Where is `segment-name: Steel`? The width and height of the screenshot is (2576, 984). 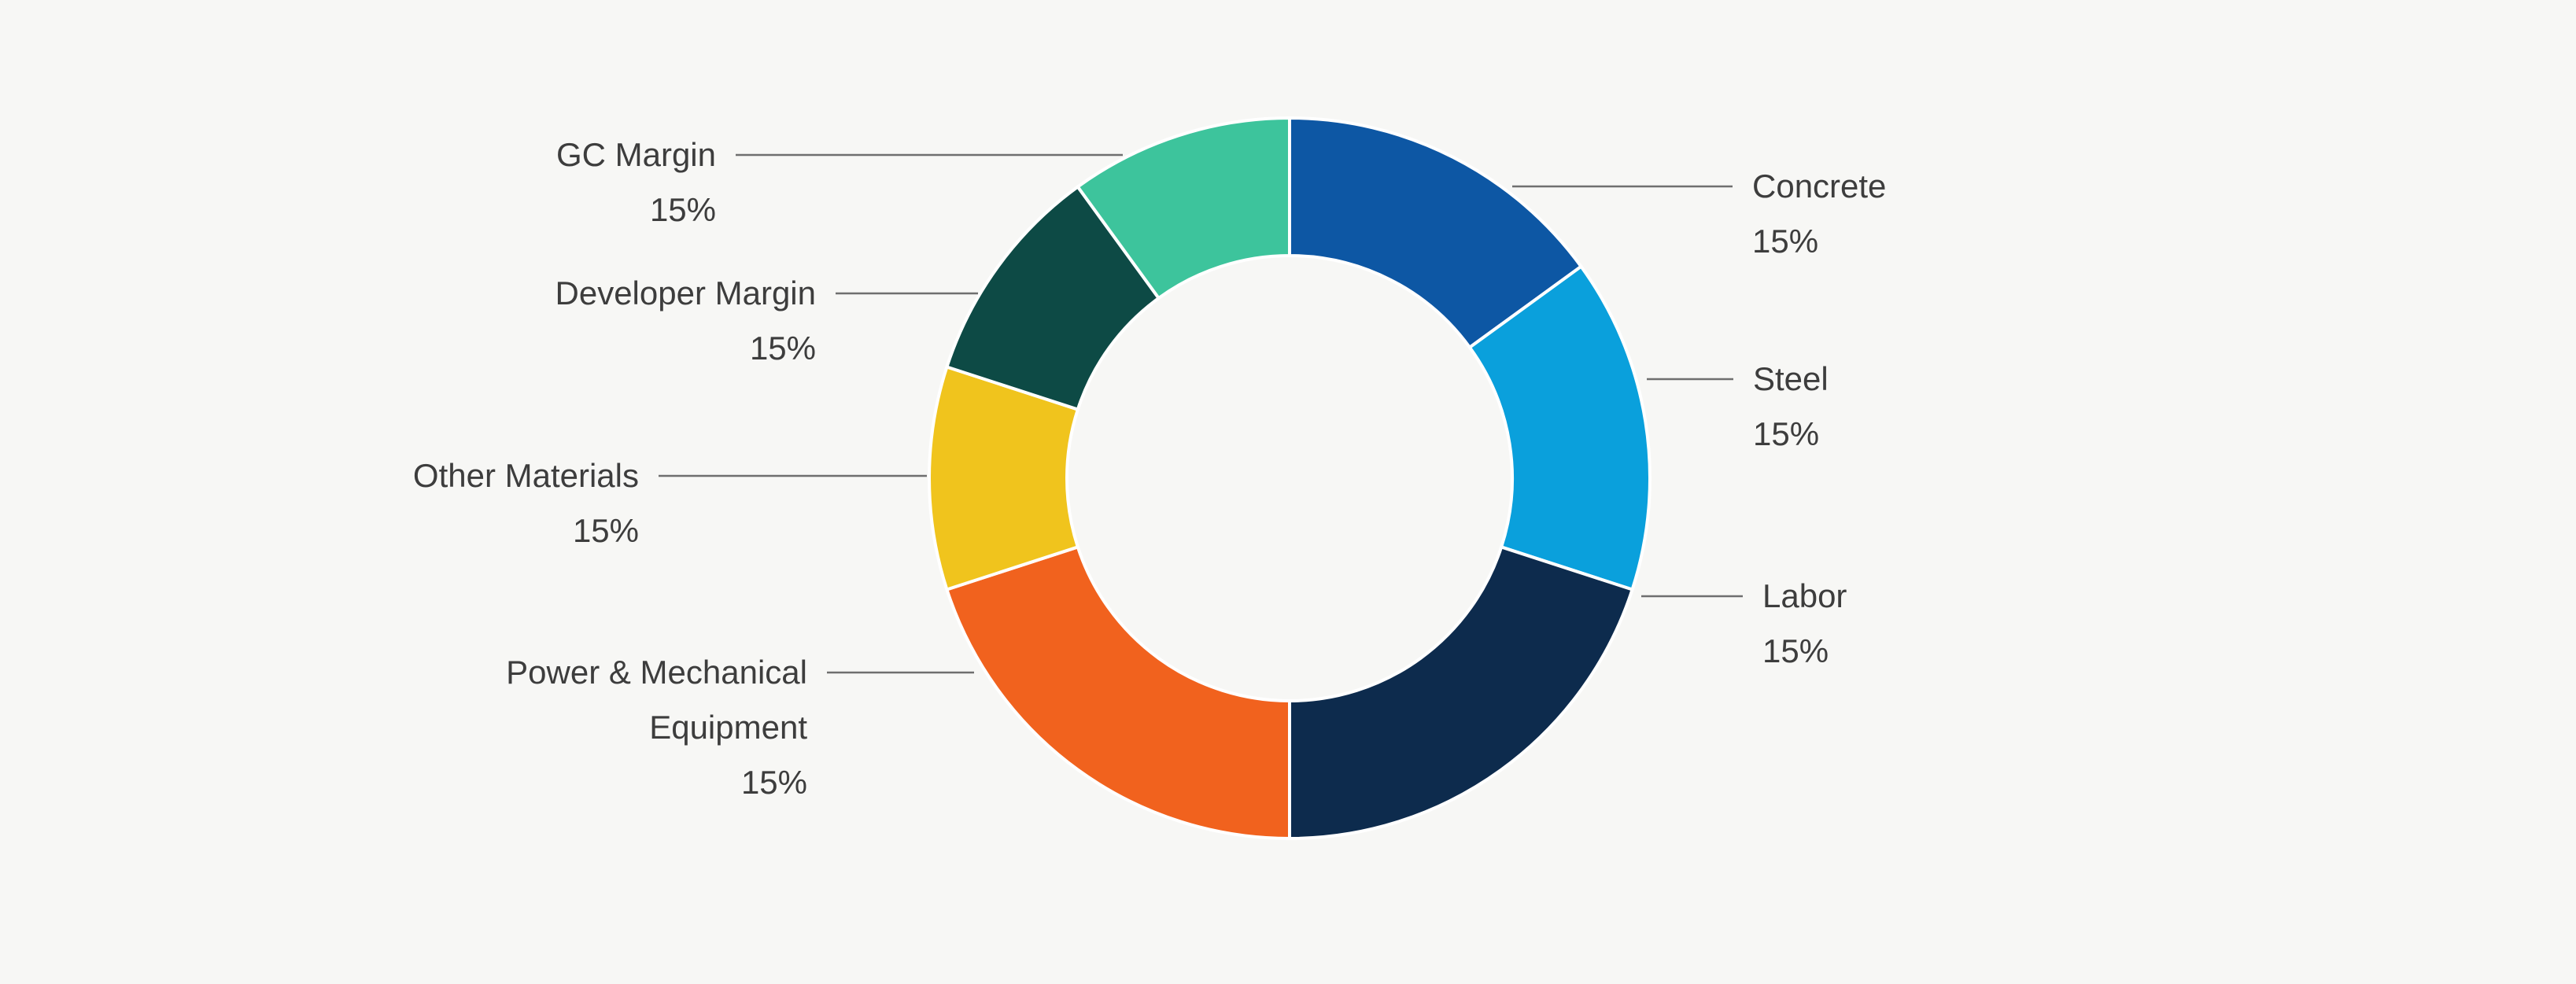 segment-name: Steel is located at coordinates (1791, 378).